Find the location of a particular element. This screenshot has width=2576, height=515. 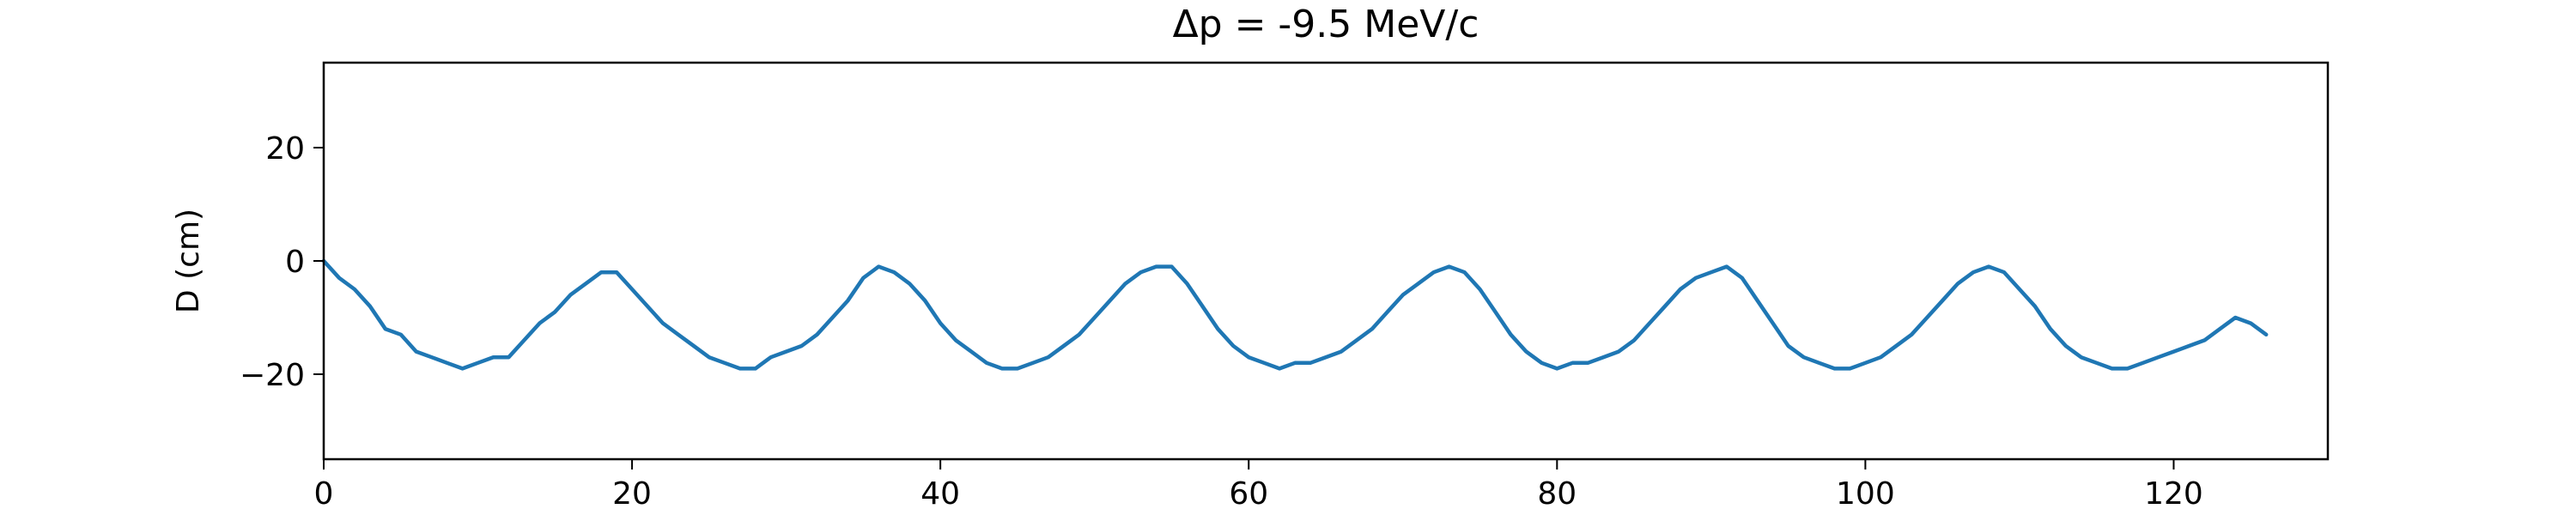

y-axis-label: D (cm) is located at coordinates (188, 261).